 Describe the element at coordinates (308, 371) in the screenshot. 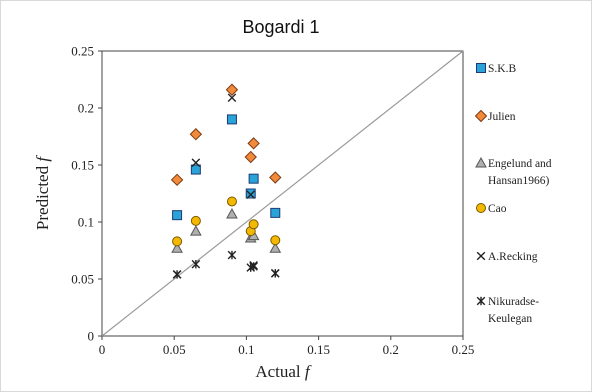

I see `x-axis-title-symbol: f` at that location.